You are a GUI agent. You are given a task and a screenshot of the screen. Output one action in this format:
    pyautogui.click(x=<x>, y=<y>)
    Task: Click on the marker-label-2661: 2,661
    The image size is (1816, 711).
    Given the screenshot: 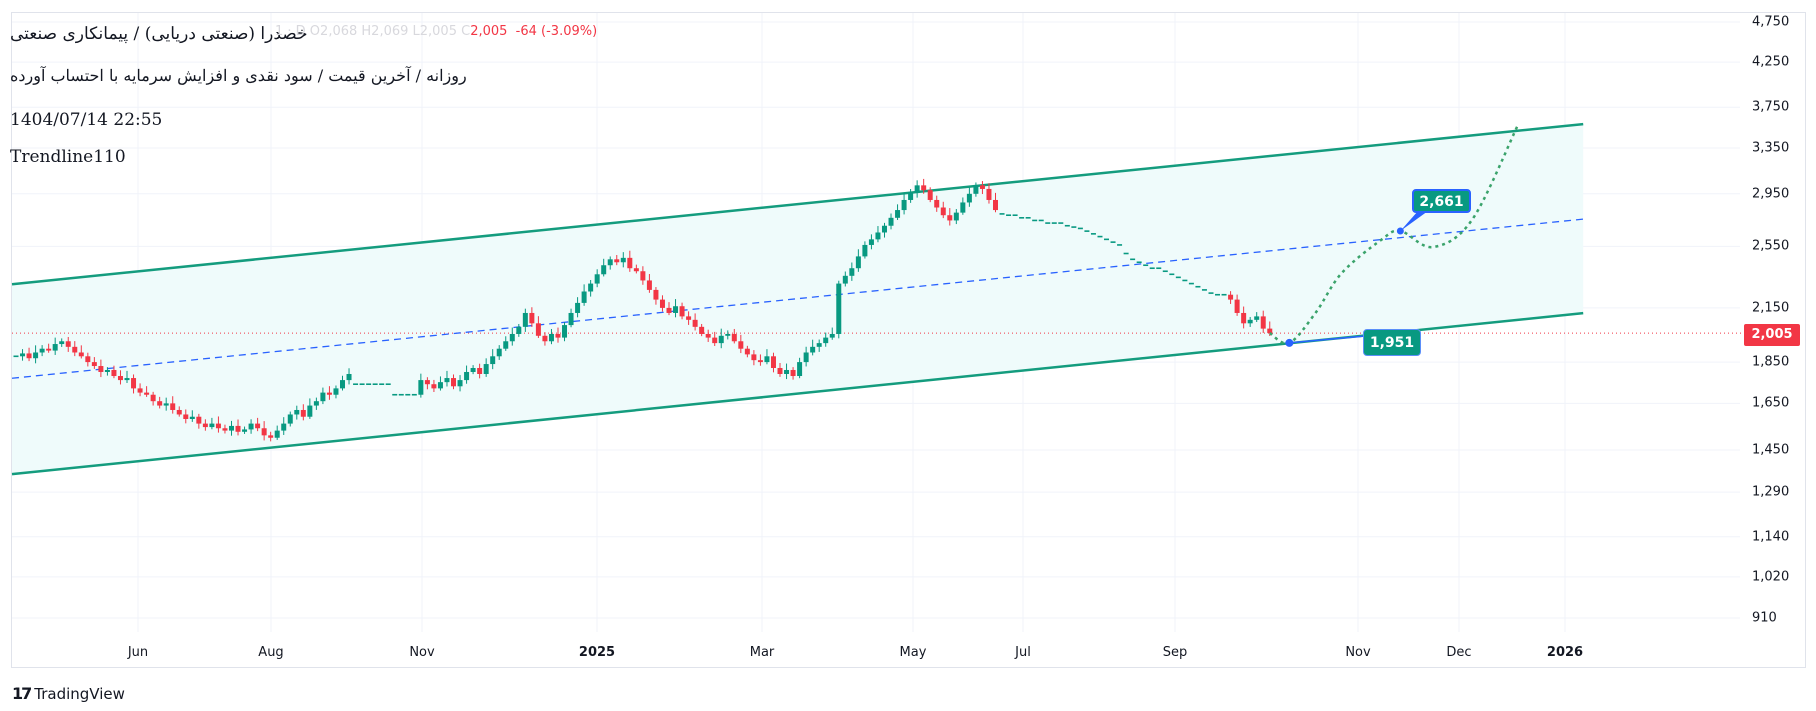 What is the action you would take?
    pyautogui.click(x=1441, y=201)
    